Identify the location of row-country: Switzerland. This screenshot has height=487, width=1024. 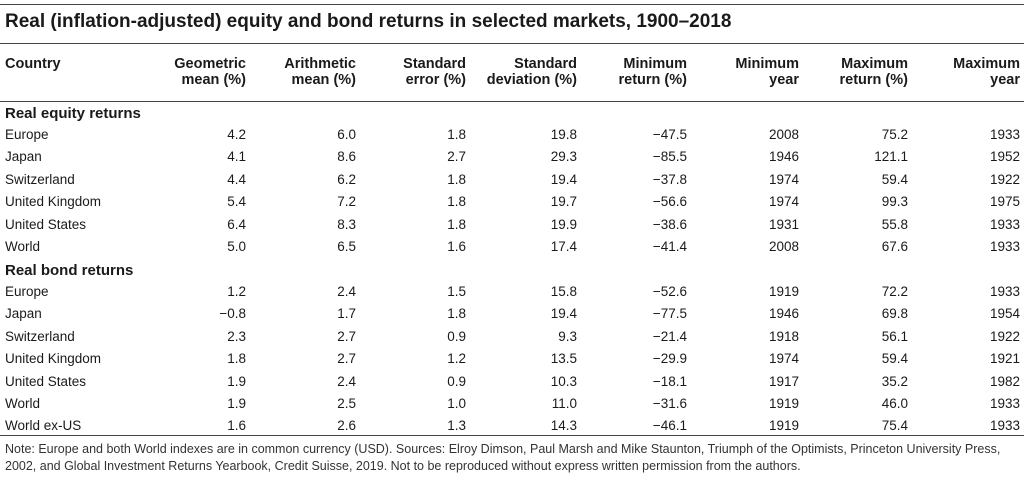
(40, 179).